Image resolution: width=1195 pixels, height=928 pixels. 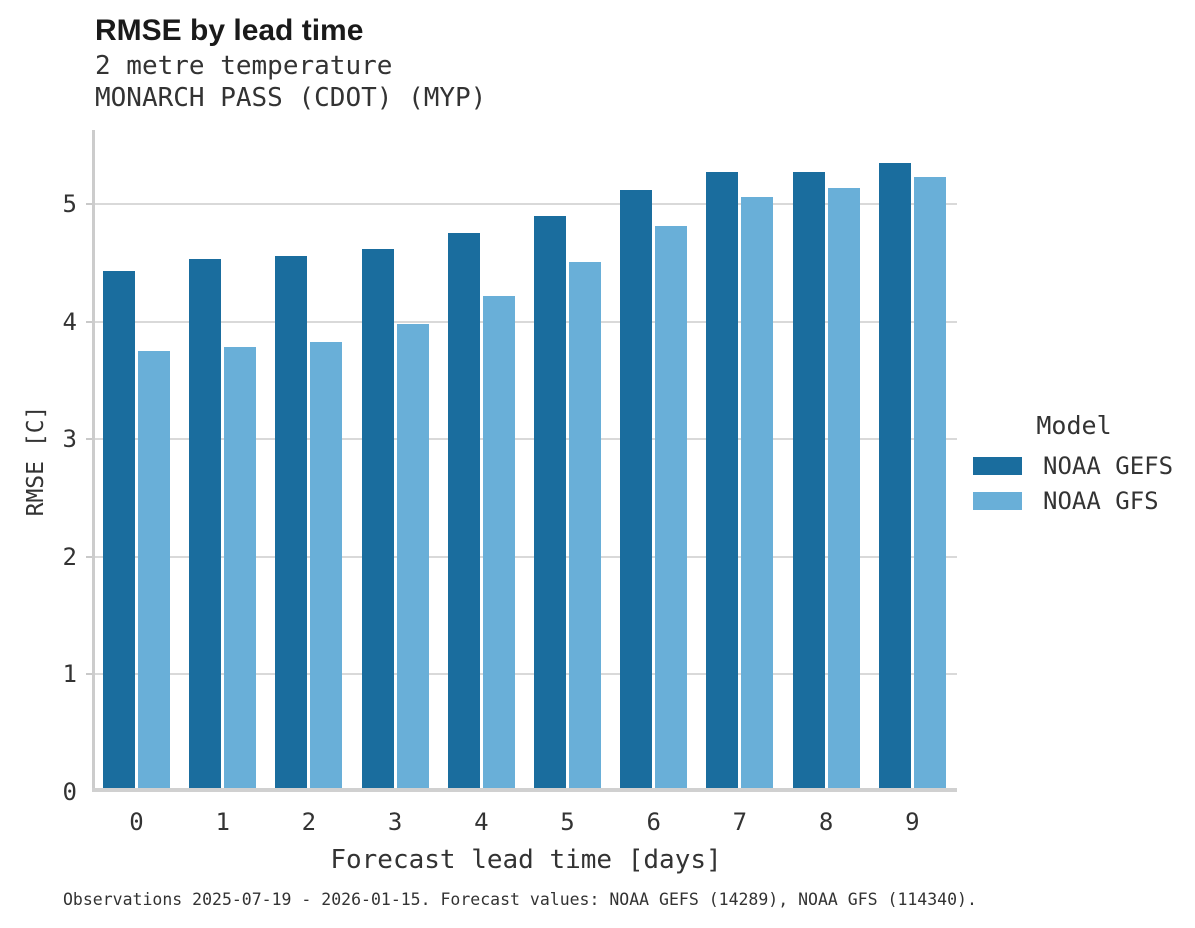 What do you see at coordinates (93, 461) in the screenshot?
I see `y-axis-line` at bounding box center [93, 461].